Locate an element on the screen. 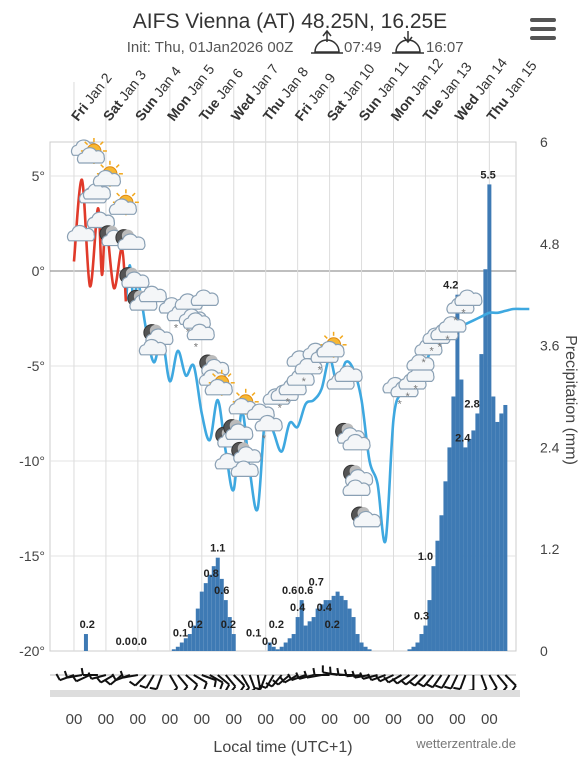 This screenshot has height=773, width=578. precip-value-label: 0.4 is located at coordinates (325, 608).